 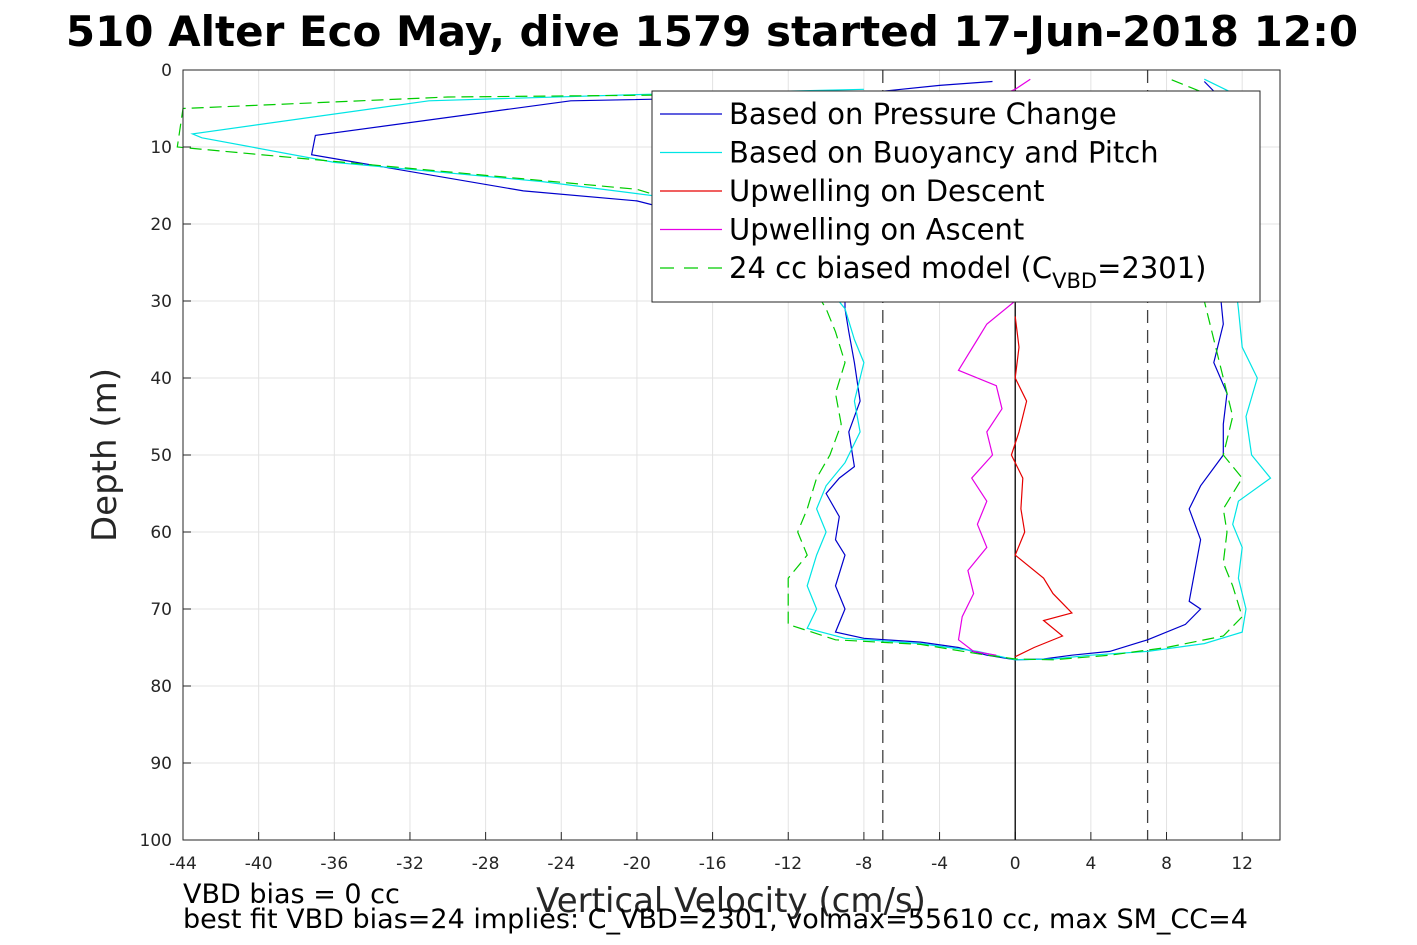 What do you see at coordinates (1090, 864) in the screenshot?
I see `x-tick-label: 4` at bounding box center [1090, 864].